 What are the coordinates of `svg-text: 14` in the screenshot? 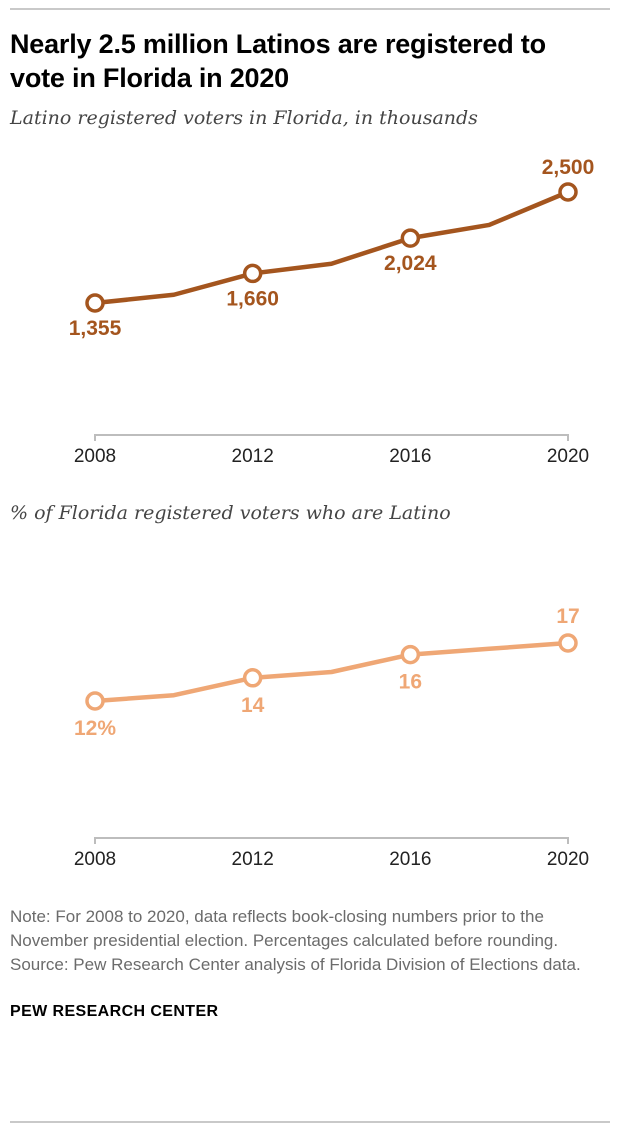 It's located at (253, 705).